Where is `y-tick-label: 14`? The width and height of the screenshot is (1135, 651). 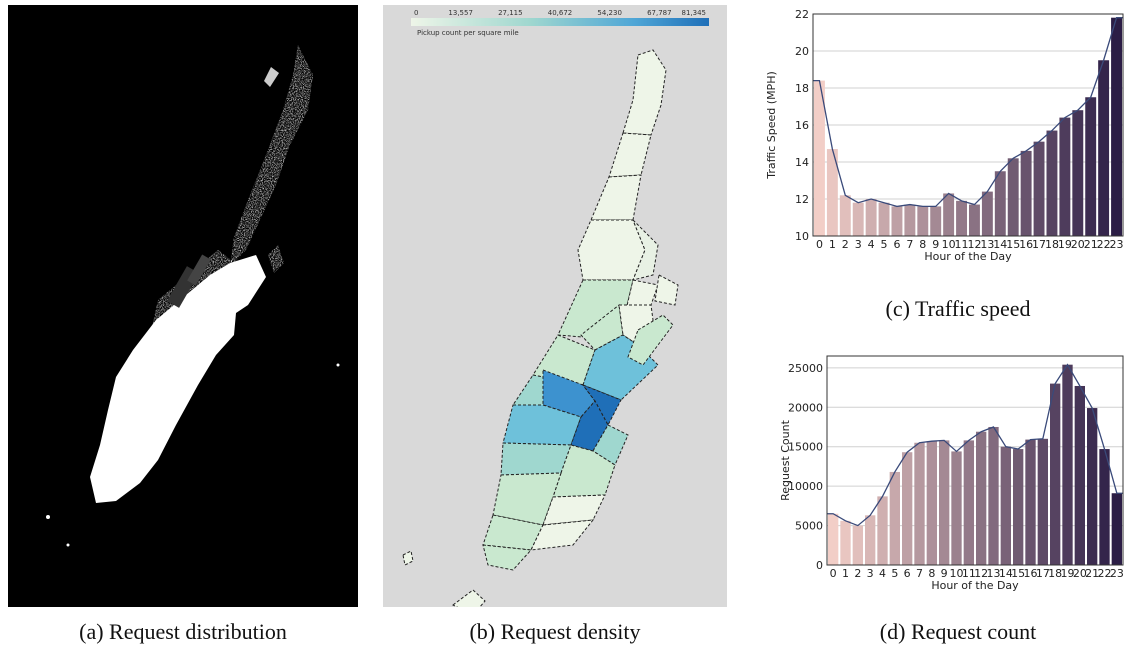 y-tick-label: 14 is located at coordinates (802, 162).